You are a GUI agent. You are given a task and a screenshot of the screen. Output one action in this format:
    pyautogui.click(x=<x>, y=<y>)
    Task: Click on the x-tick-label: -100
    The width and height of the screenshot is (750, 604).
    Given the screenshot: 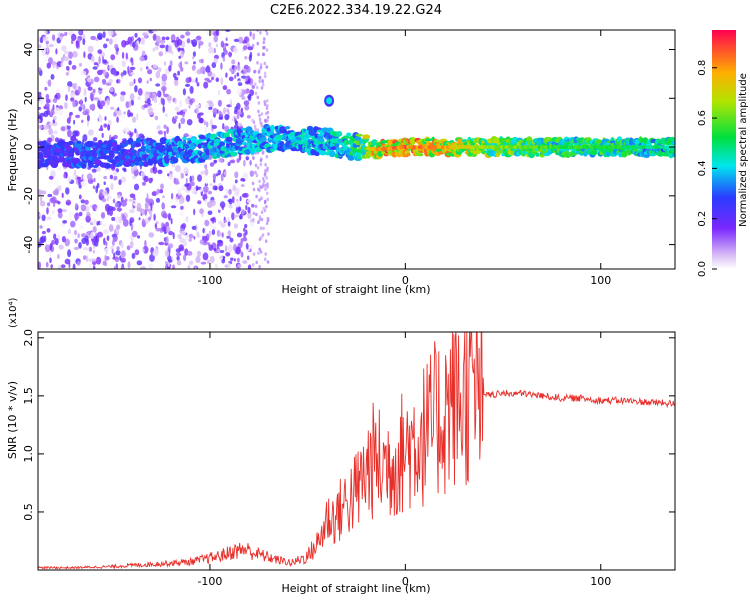 What is the action you would take?
    pyautogui.click(x=209, y=280)
    